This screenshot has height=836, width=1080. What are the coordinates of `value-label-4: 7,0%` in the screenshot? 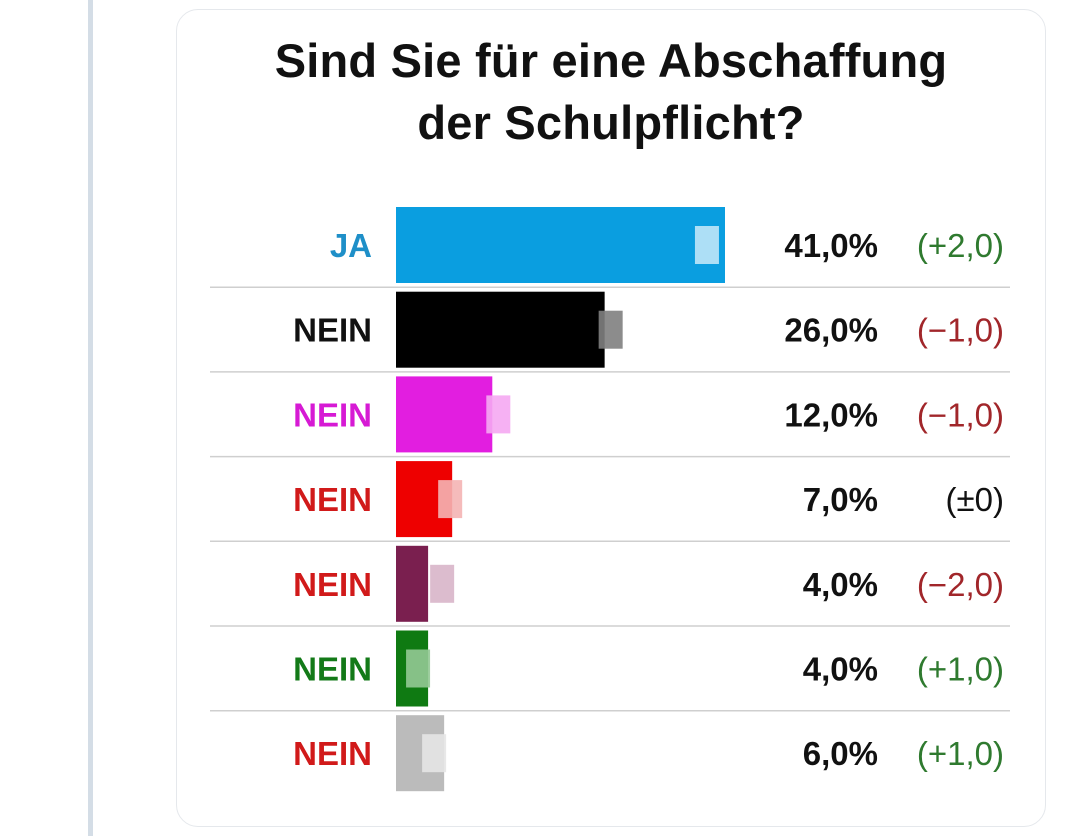 It's located at (840, 499).